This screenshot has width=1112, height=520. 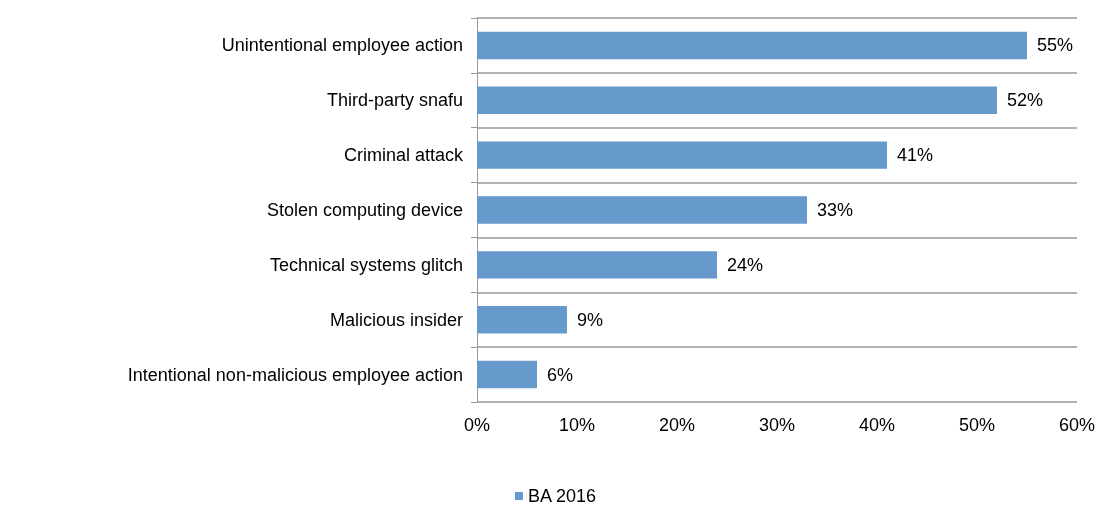 I want to click on data-label: 6%, so click(x=560, y=374).